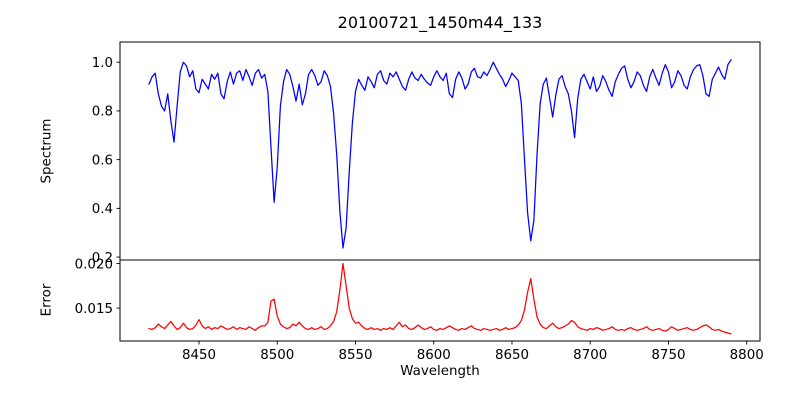  Describe the element at coordinates (102, 258) in the screenshot. I see `y-tick-label: 0.2` at that location.